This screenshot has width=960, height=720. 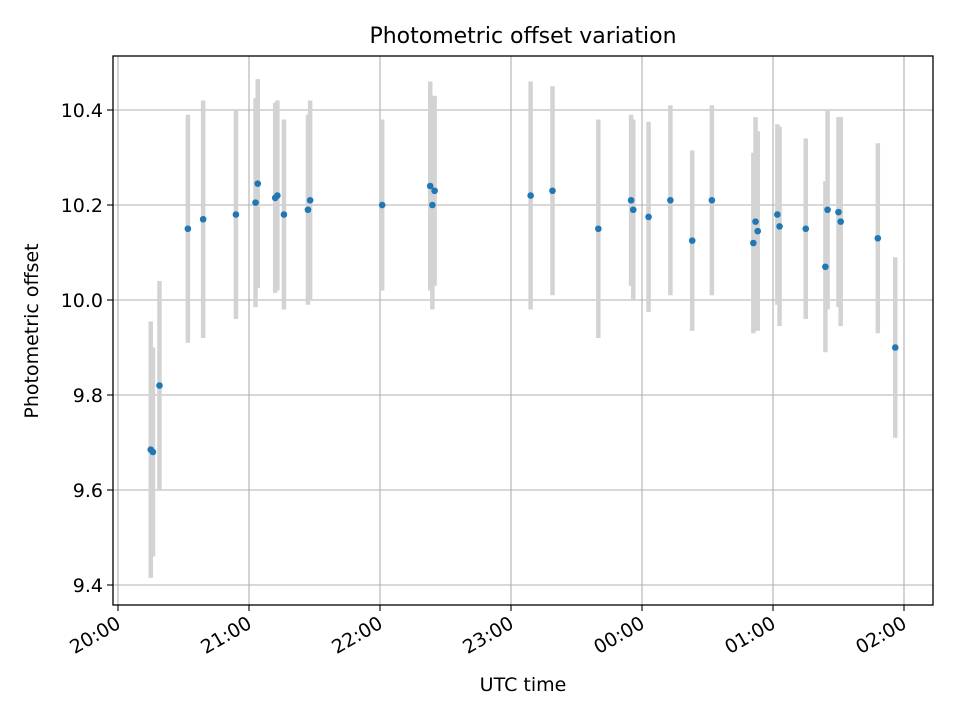 What do you see at coordinates (522, 36) in the screenshot?
I see `chart-title: Photometric offset variation` at bounding box center [522, 36].